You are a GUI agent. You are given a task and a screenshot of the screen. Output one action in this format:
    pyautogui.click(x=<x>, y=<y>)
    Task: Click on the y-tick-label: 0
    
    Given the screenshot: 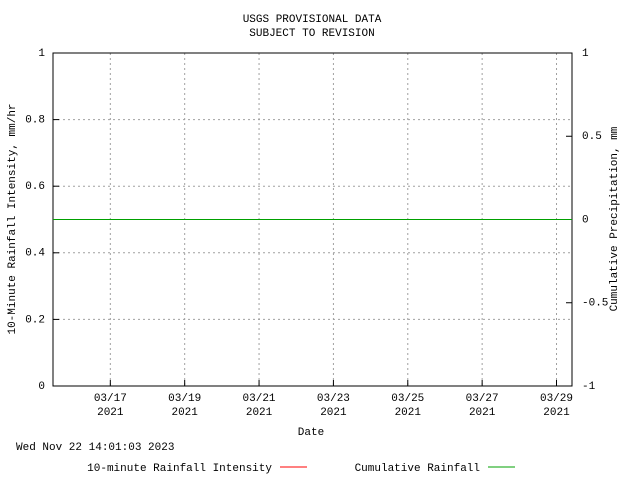 What is the action you would take?
    pyautogui.click(x=41, y=387)
    